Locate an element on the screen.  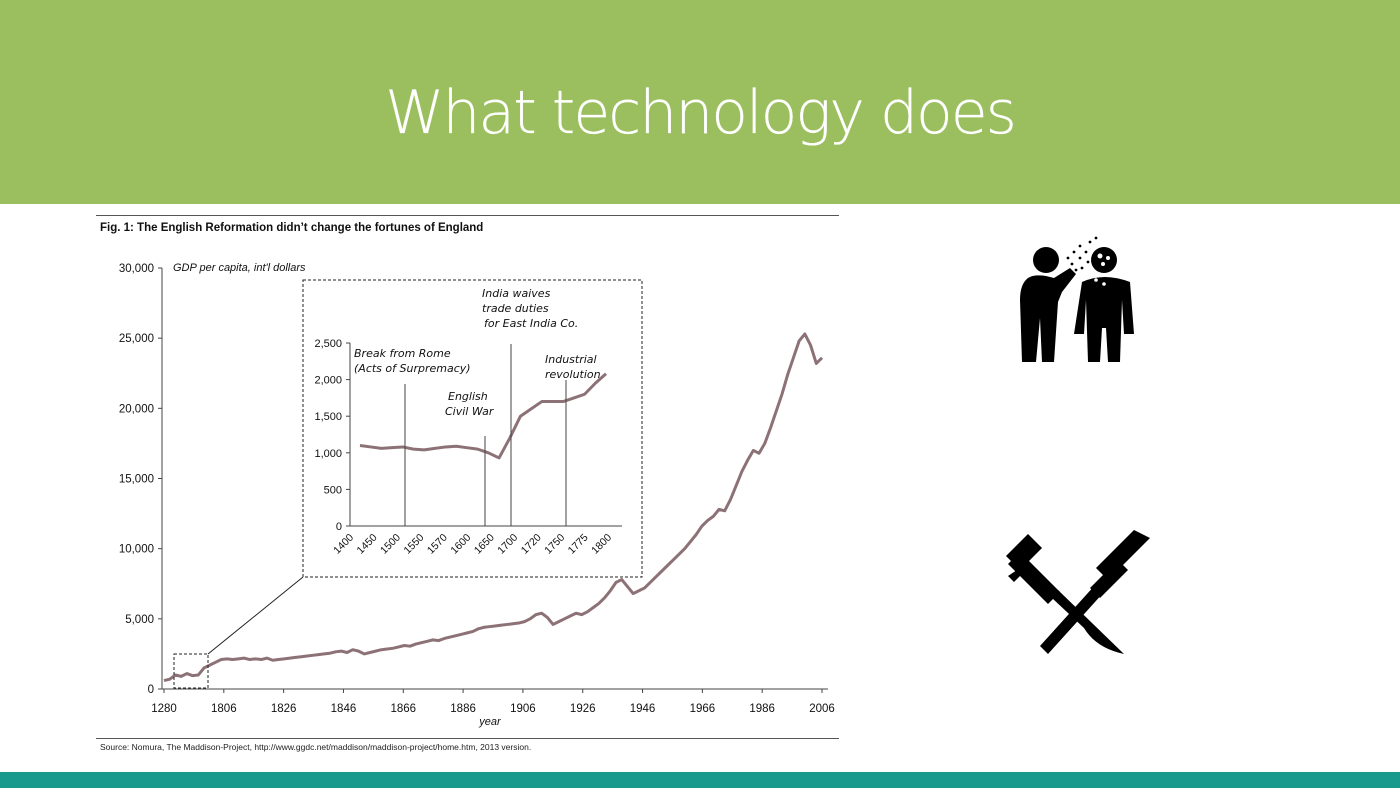
footer-bar is located at coordinates (700, 780).